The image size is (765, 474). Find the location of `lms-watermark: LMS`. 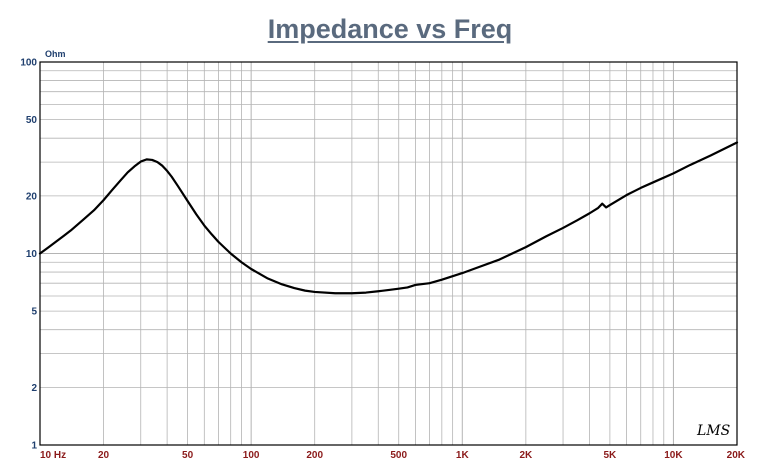

lms-watermark: LMS is located at coordinates (713, 431).